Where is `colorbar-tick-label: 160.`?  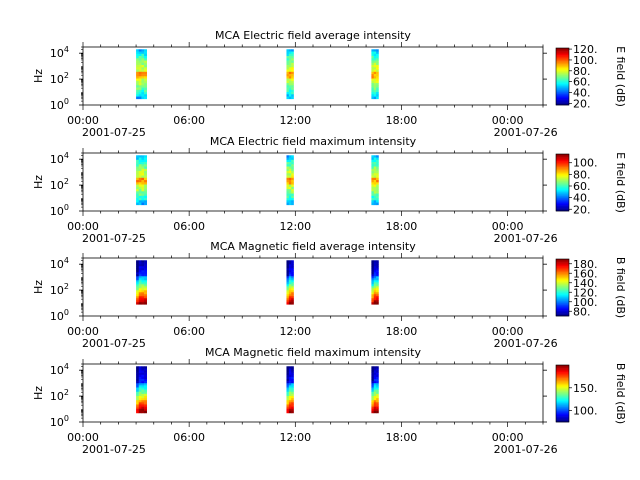 colorbar-tick-label: 160. is located at coordinates (585, 273).